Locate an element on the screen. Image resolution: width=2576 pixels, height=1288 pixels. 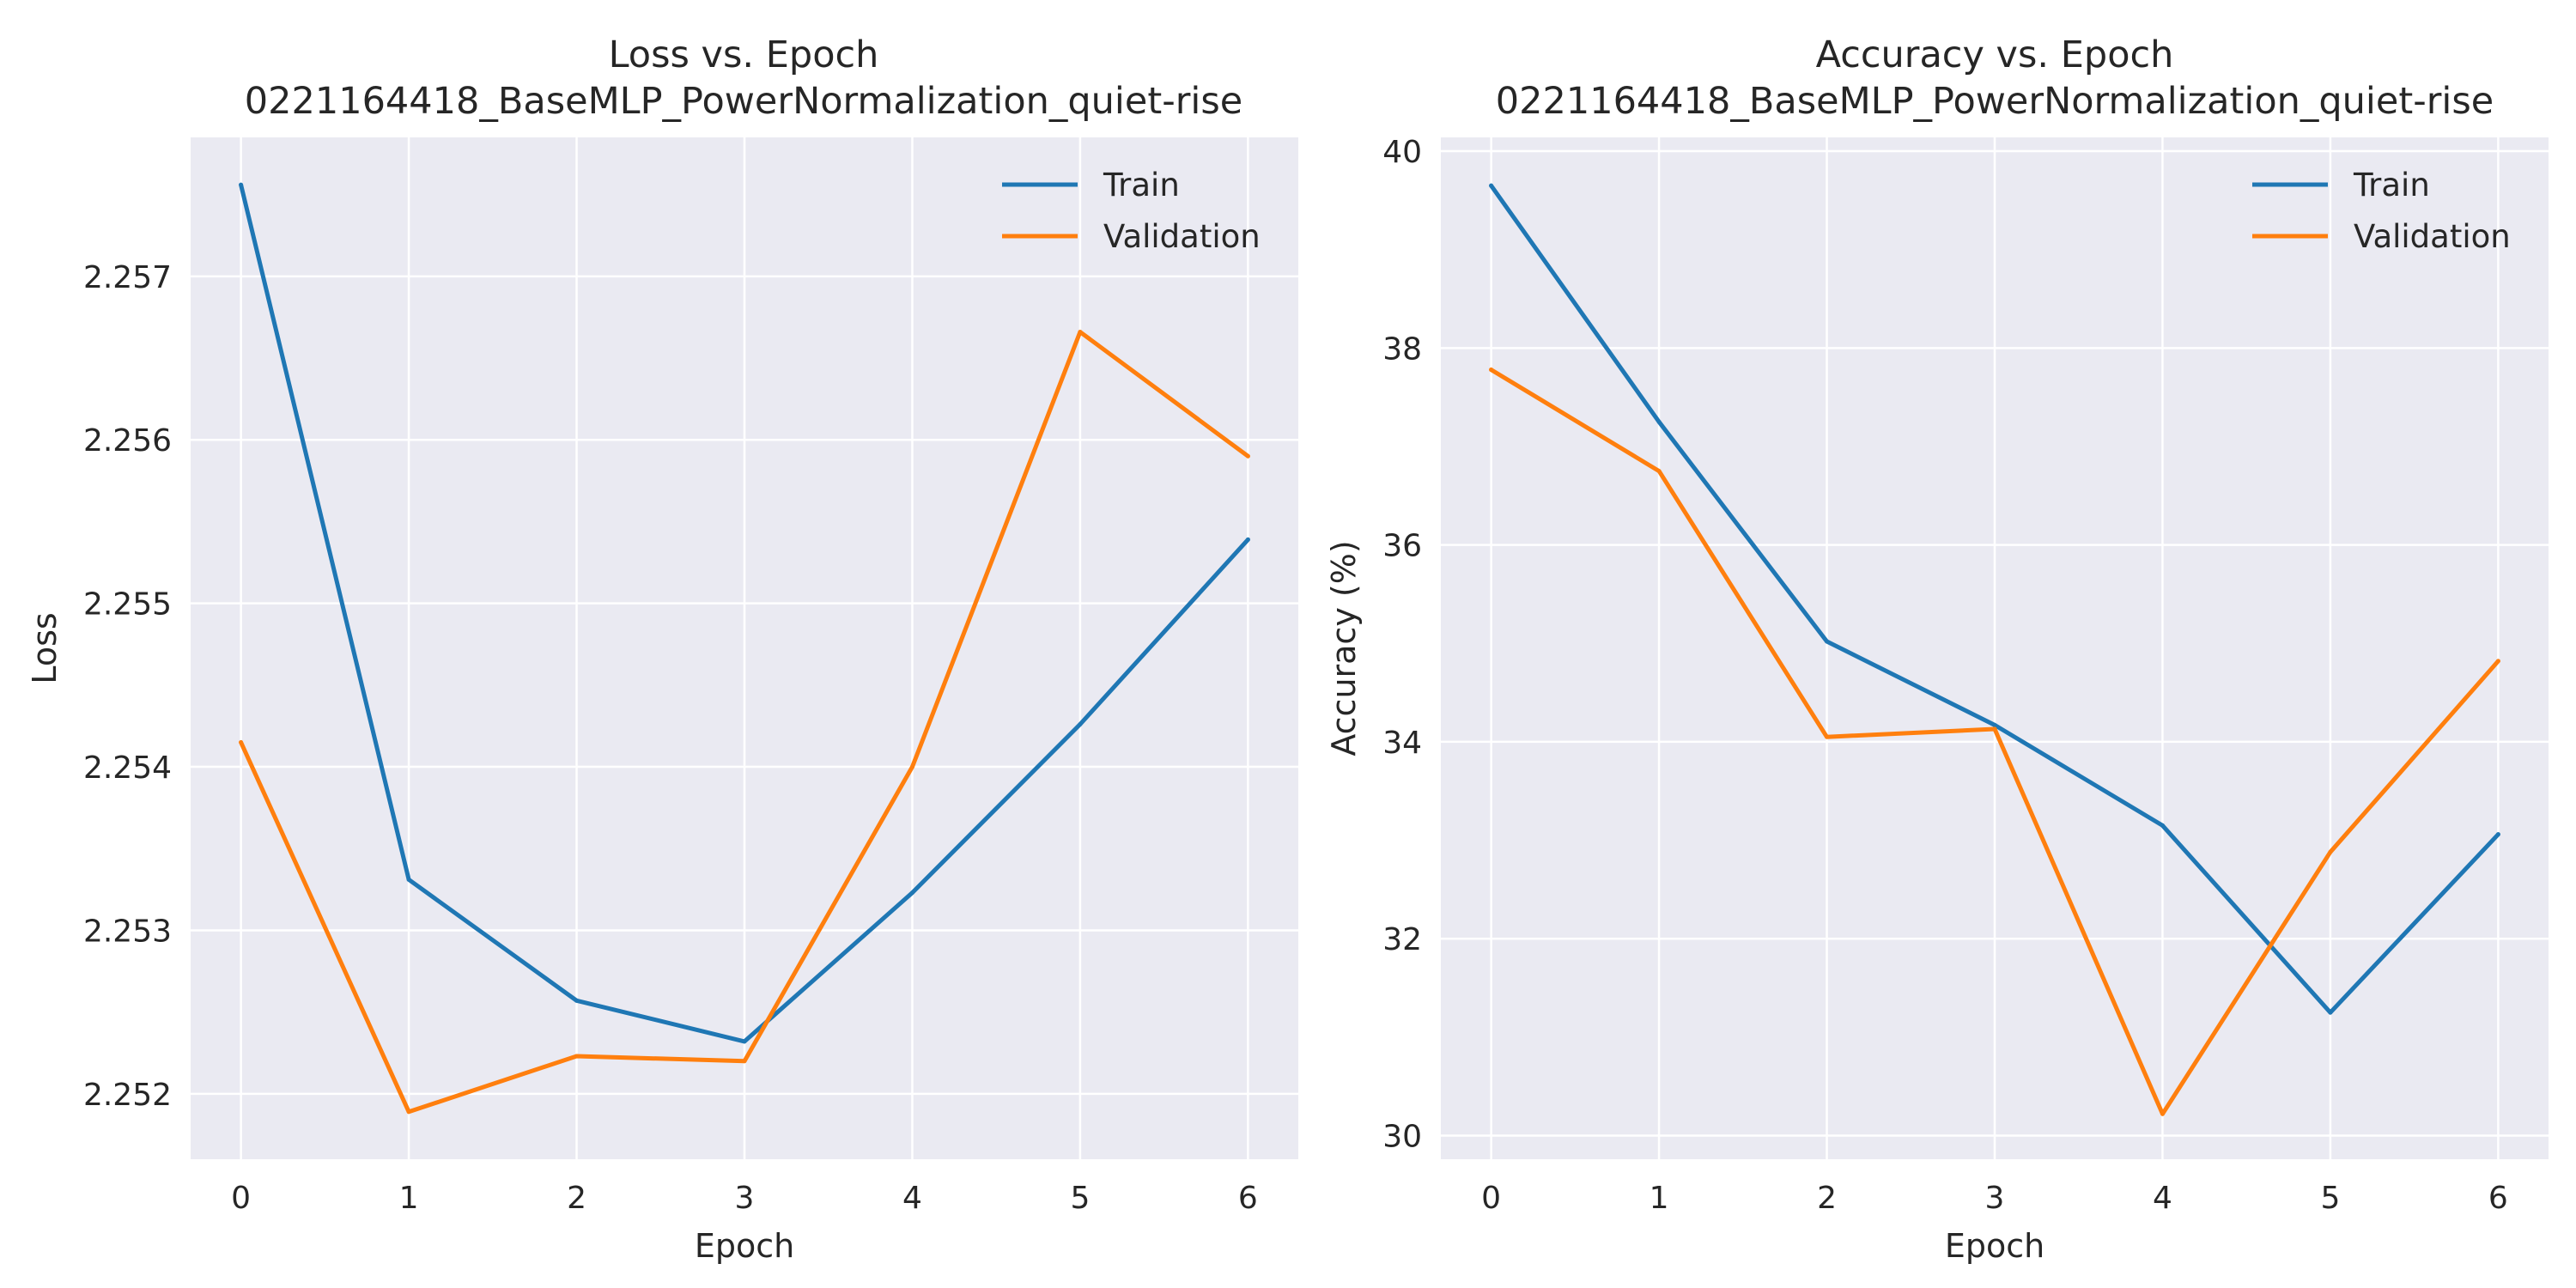
accuracy-x-tick-label: 4 is located at coordinates (2163, 1199).